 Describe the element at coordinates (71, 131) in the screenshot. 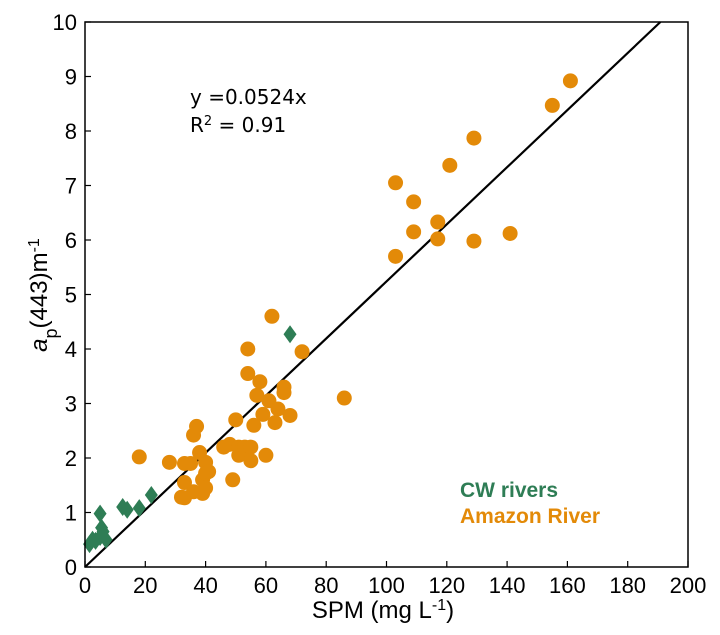

I see `y-tick-label: 8` at that location.